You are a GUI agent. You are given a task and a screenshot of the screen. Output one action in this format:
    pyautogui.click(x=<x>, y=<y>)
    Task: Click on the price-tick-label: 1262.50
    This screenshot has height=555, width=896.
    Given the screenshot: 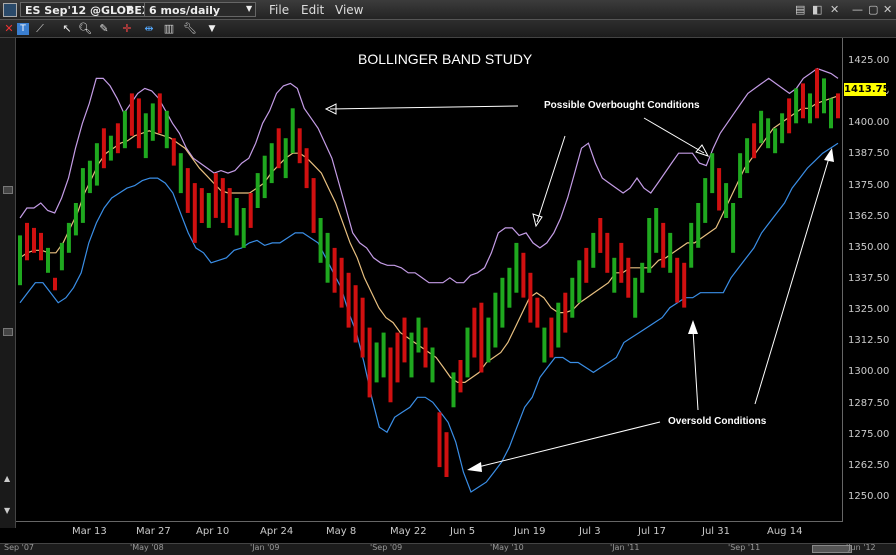 What is the action you would take?
    pyautogui.click(x=869, y=465)
    